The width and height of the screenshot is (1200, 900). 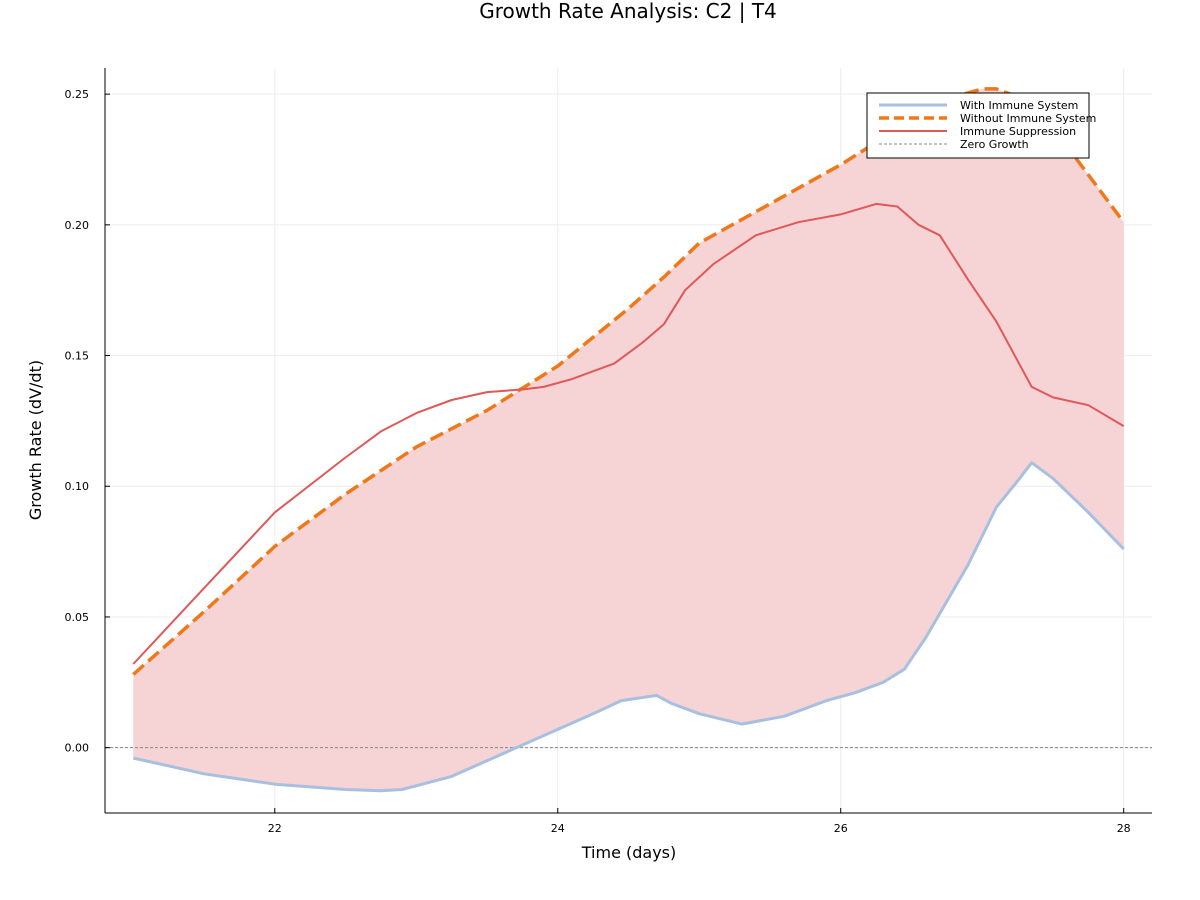 What do you see at coordinates (77, 94) in the screenshot?
I see `y-tick-label-5: 0.25` at bounding box center [77, 94].